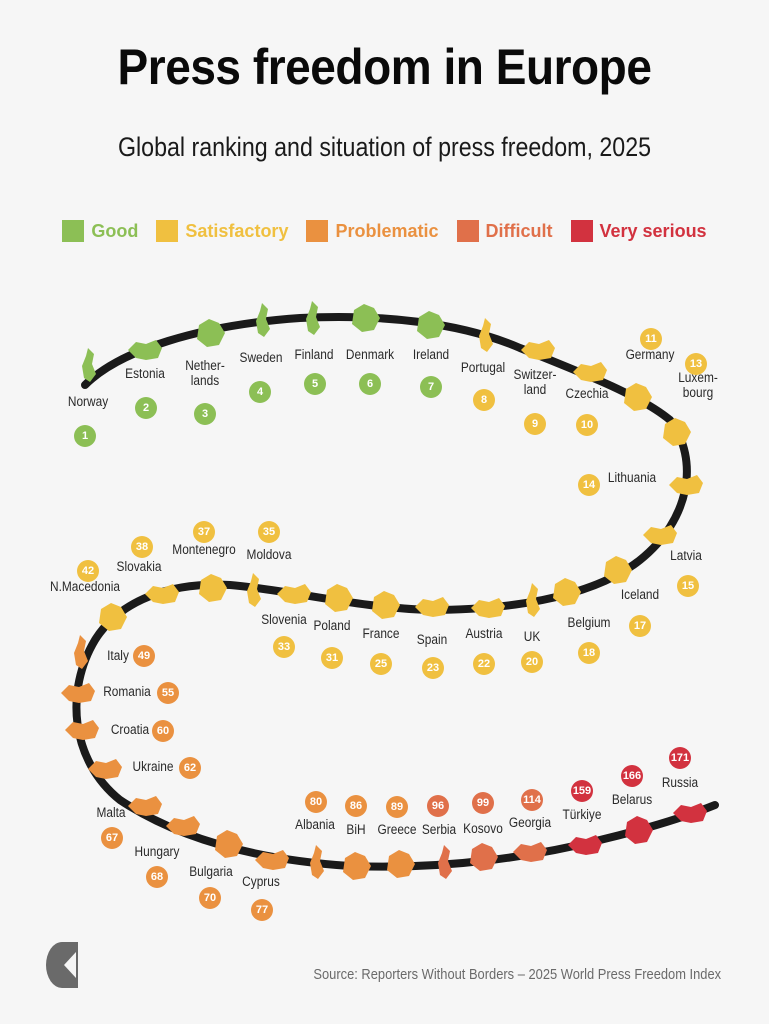 This screenshot has width=769, height=1024. I want to click on legend-item-satisfactory: Satisfactory, so click(222, 231).